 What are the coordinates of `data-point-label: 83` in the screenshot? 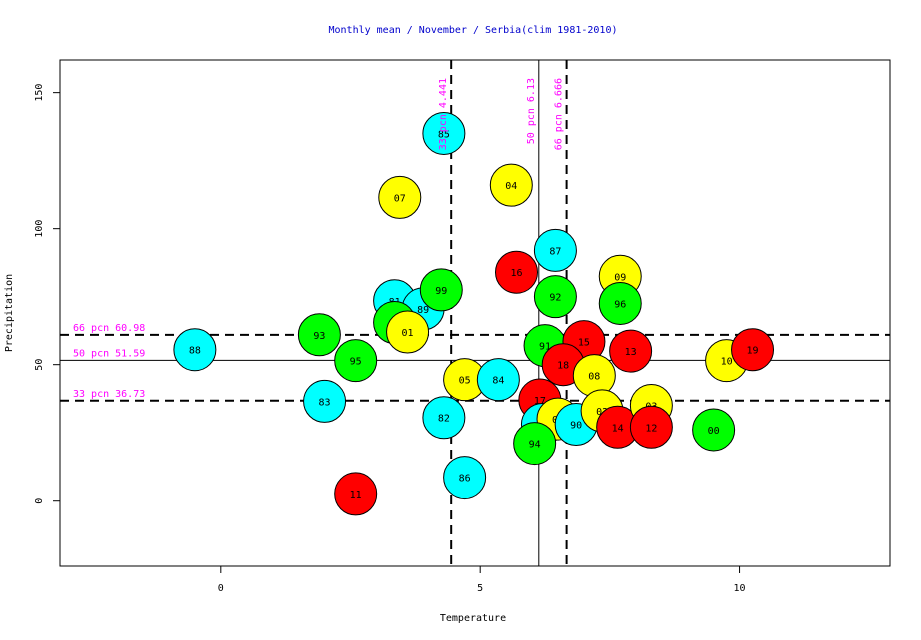 It's located at (325, 402).